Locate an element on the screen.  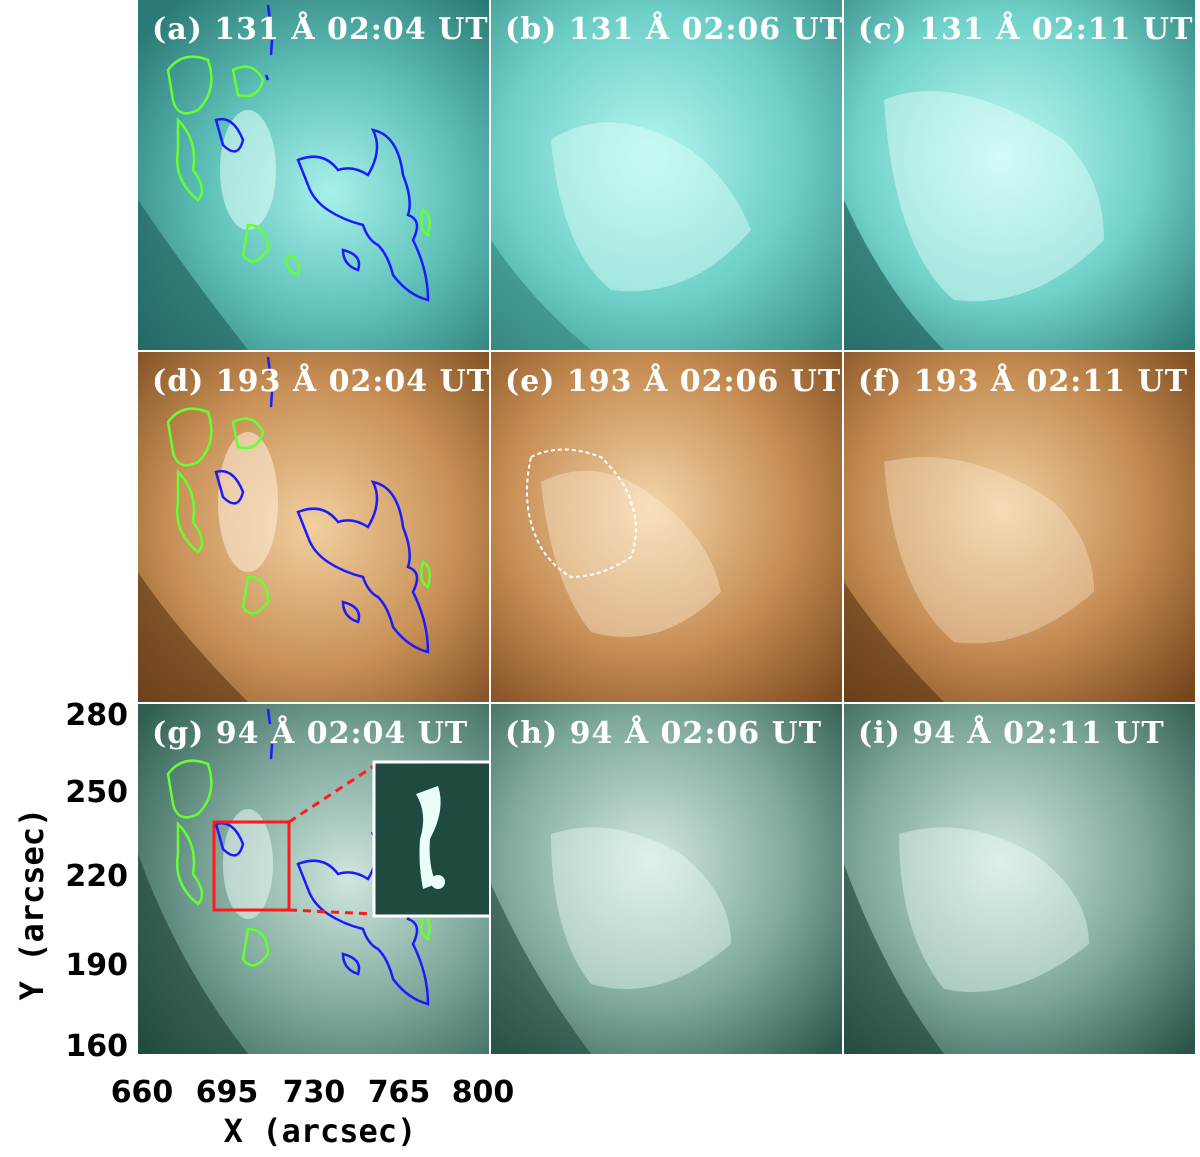
x-tick-label: 800 is located at coordinates (483, 1092).